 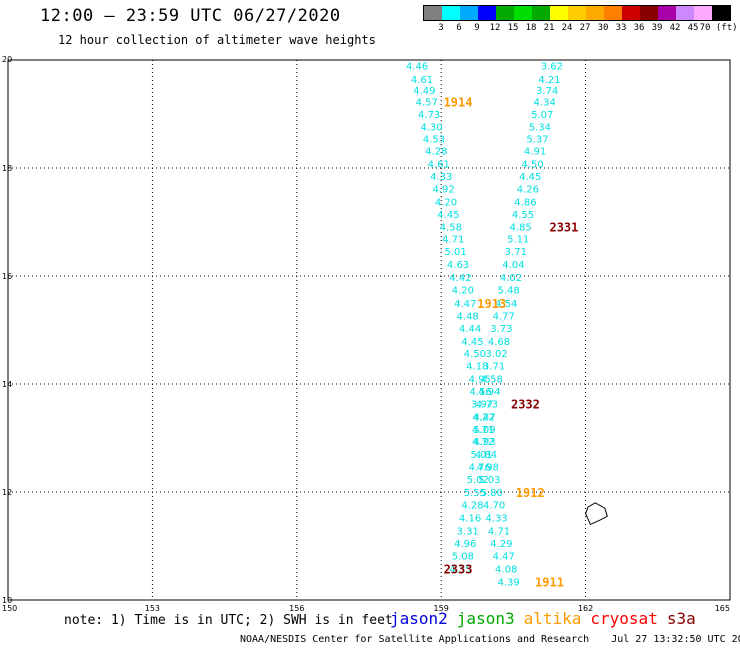 I want to click on pass-time-label: 2333, so click(x=458, y=570).